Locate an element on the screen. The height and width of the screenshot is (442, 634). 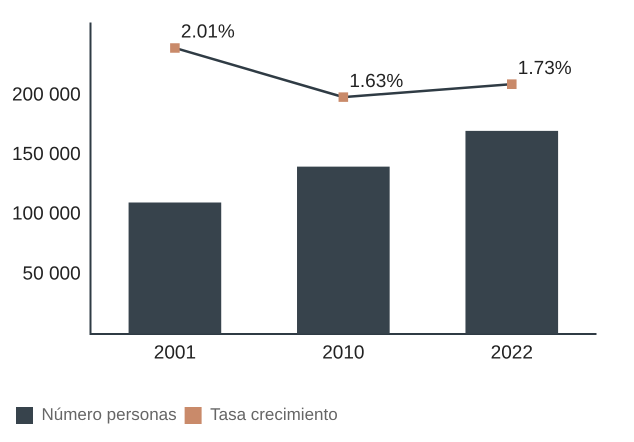
x-tick-label: 2010 is located at coordinates (343, 353).